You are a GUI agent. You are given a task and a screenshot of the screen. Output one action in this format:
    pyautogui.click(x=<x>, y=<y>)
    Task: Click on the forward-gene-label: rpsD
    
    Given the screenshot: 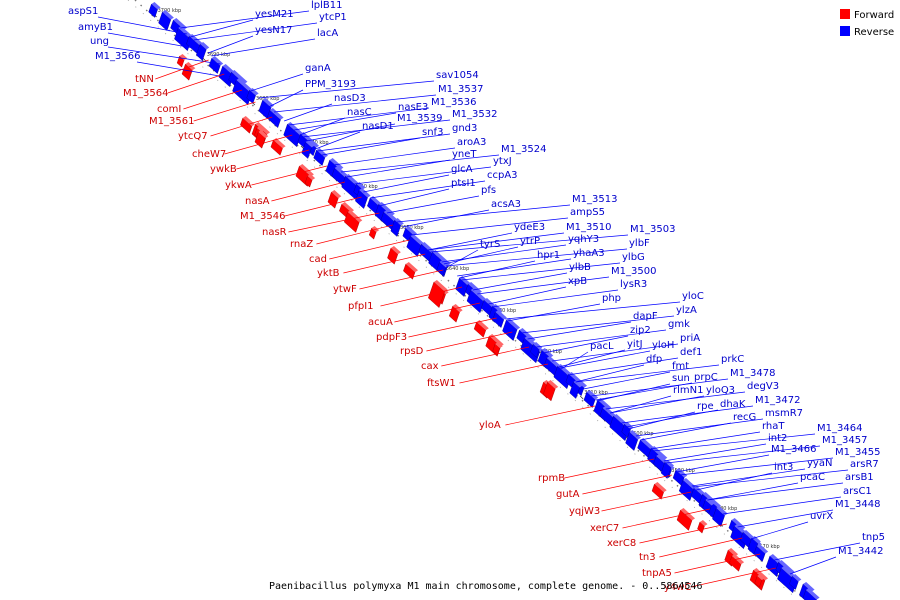 What is the action you would take?
    pyautogui.click(x=412, y=351)
    